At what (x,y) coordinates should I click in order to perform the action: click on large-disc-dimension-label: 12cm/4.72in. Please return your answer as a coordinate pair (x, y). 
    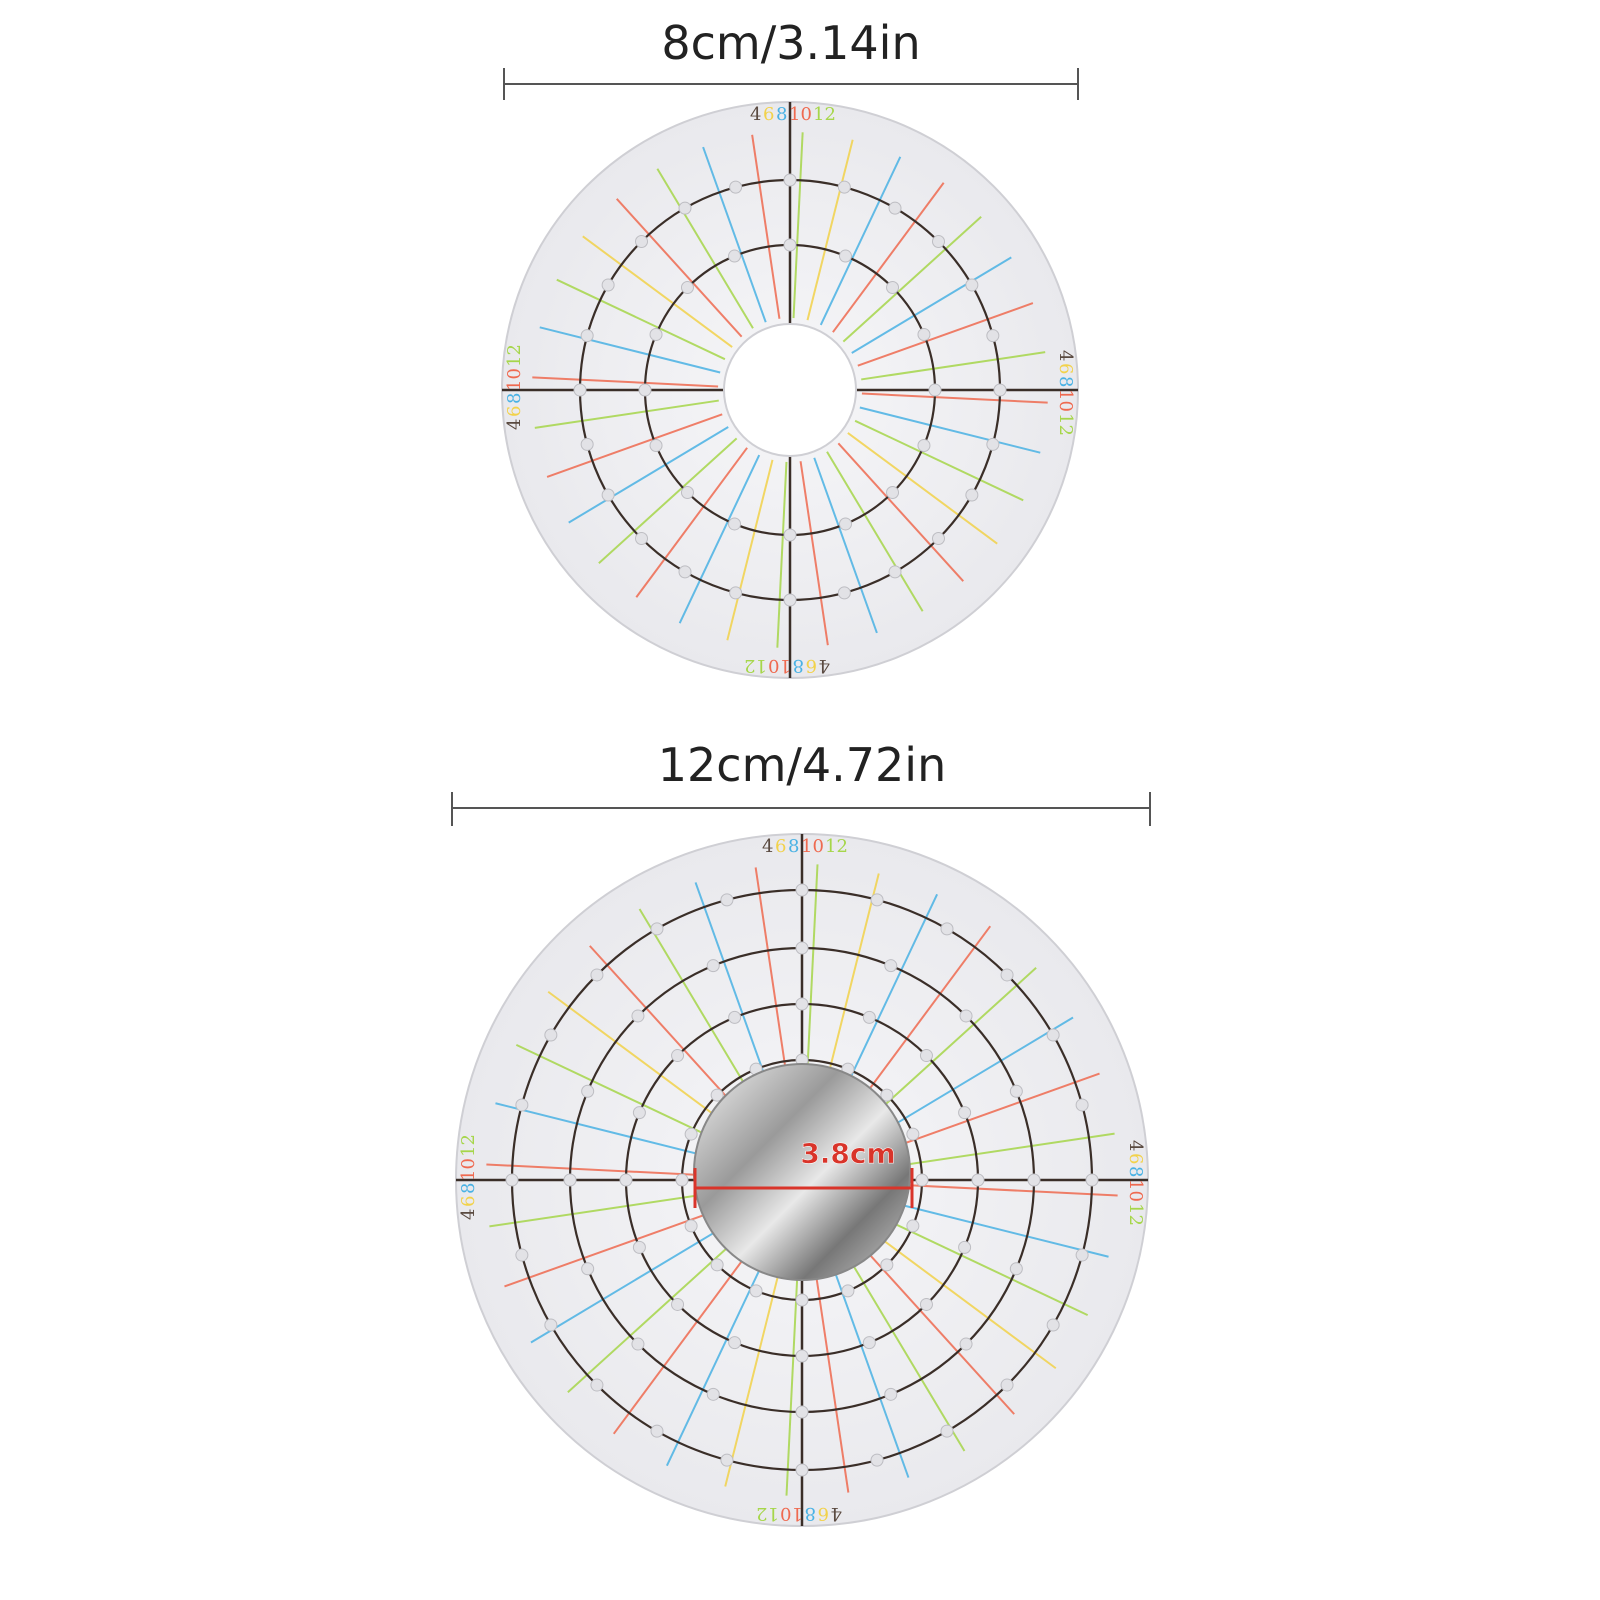
    Looking at the image, I should click on (802, 765).